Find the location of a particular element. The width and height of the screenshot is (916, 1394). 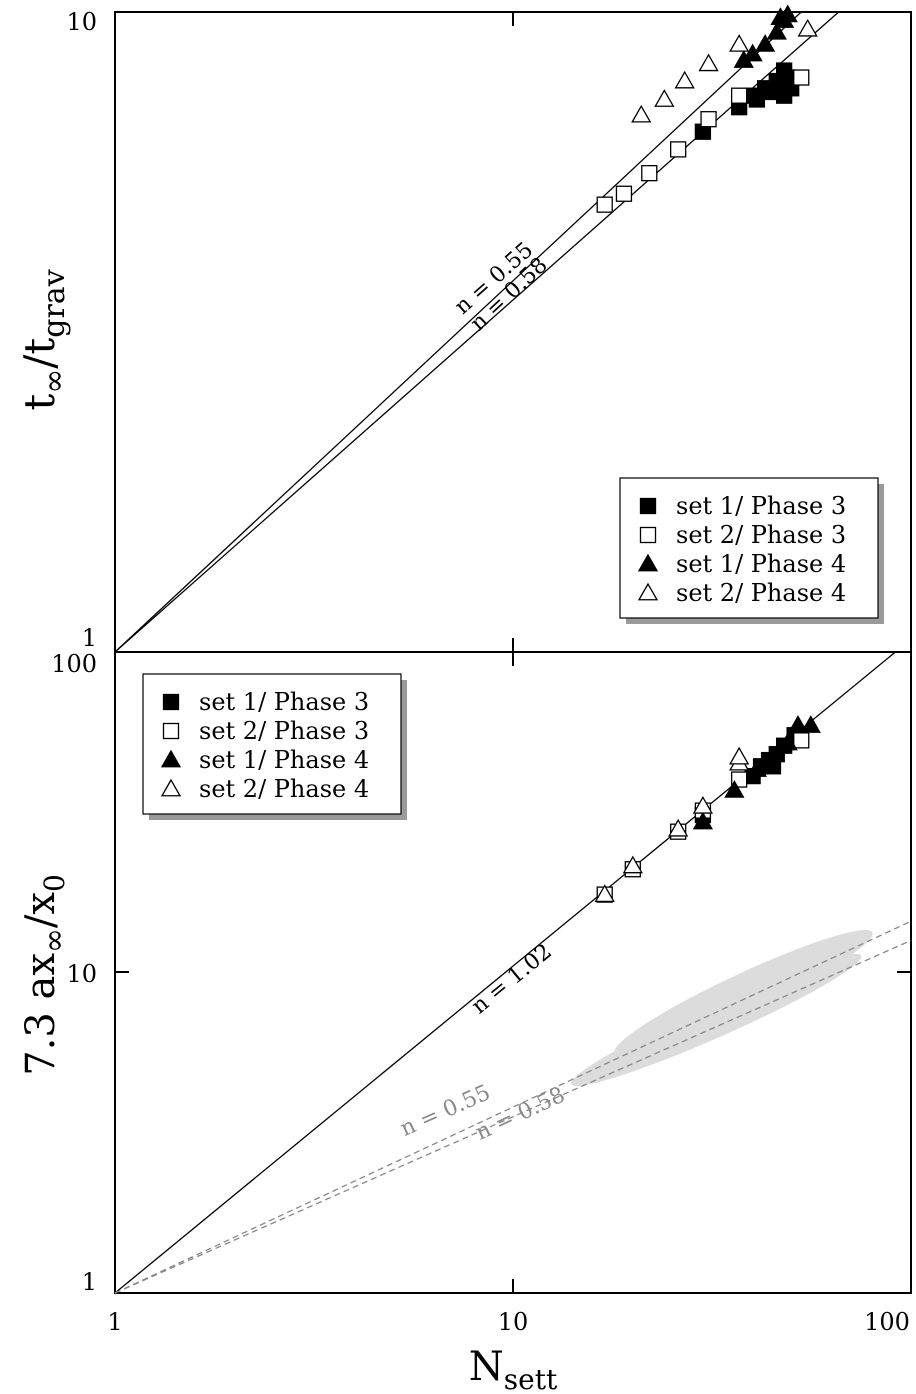

bottom-fit-label-0: n = 1.02 is located at coordinates (512, 979).